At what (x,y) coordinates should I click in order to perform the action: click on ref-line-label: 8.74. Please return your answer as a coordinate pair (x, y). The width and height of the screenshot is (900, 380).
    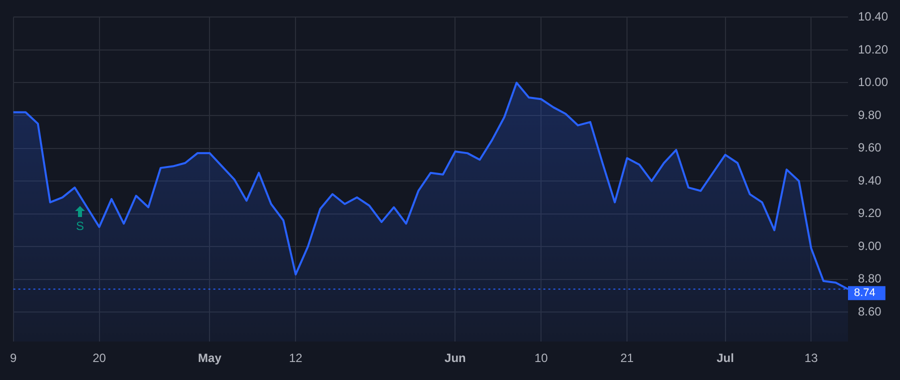
    Looking at the image, I should click on (865, 293).